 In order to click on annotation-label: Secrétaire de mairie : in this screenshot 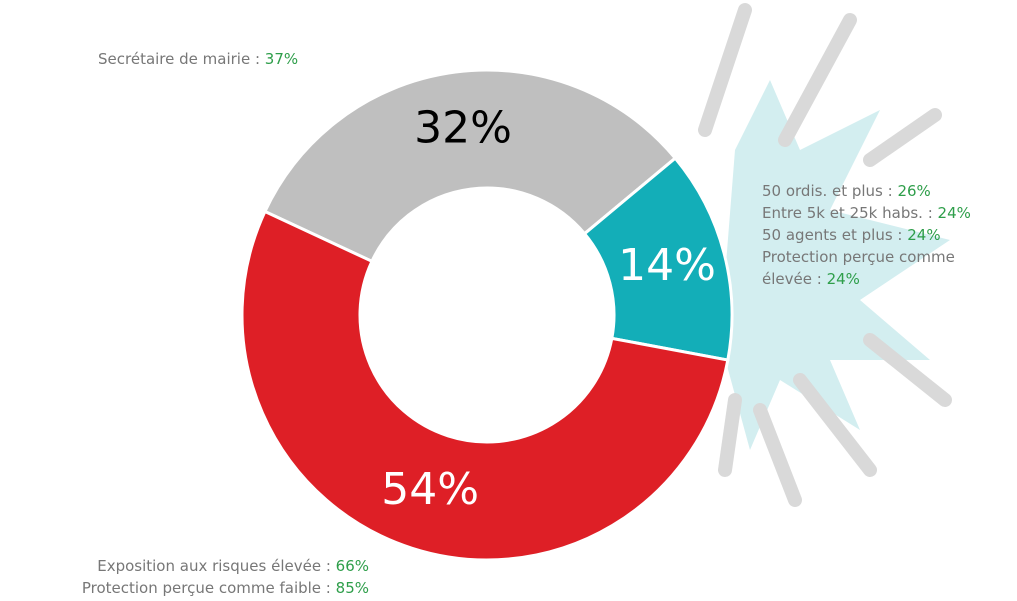, I will do `click(179, 59)`.